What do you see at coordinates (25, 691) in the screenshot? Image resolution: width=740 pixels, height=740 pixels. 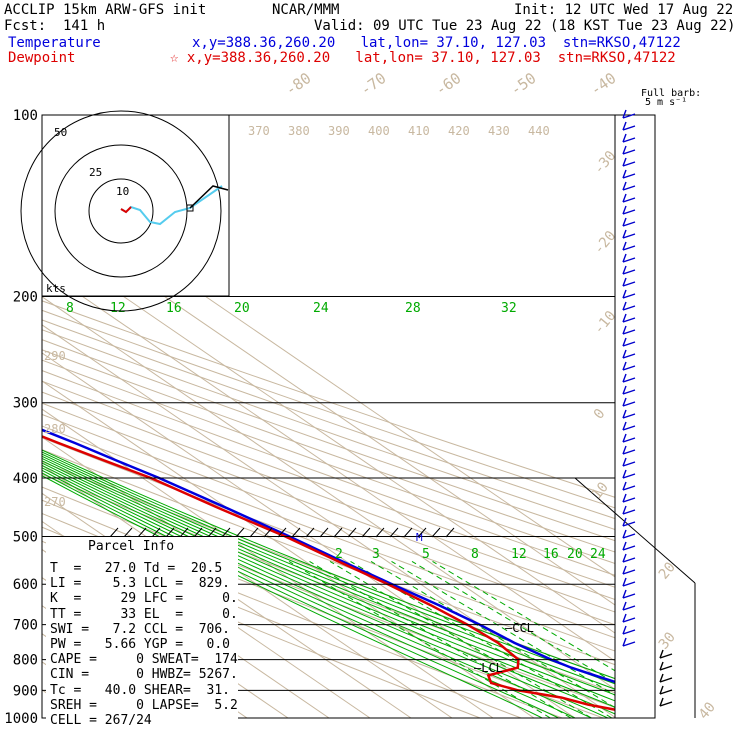 I see `pressure-label: 900` at bounding box center [25, 691].